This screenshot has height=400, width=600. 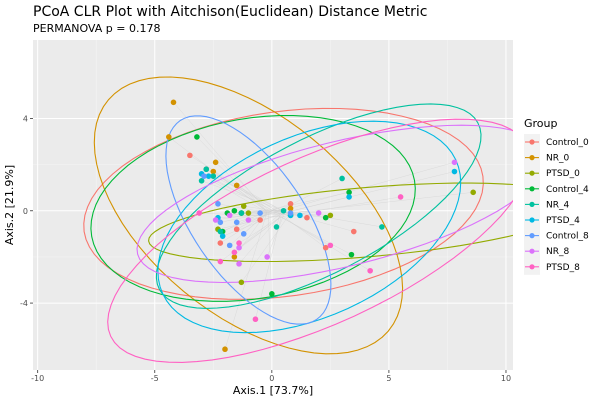 I want to click on legend-title: Group, so click(x=541, y=123).